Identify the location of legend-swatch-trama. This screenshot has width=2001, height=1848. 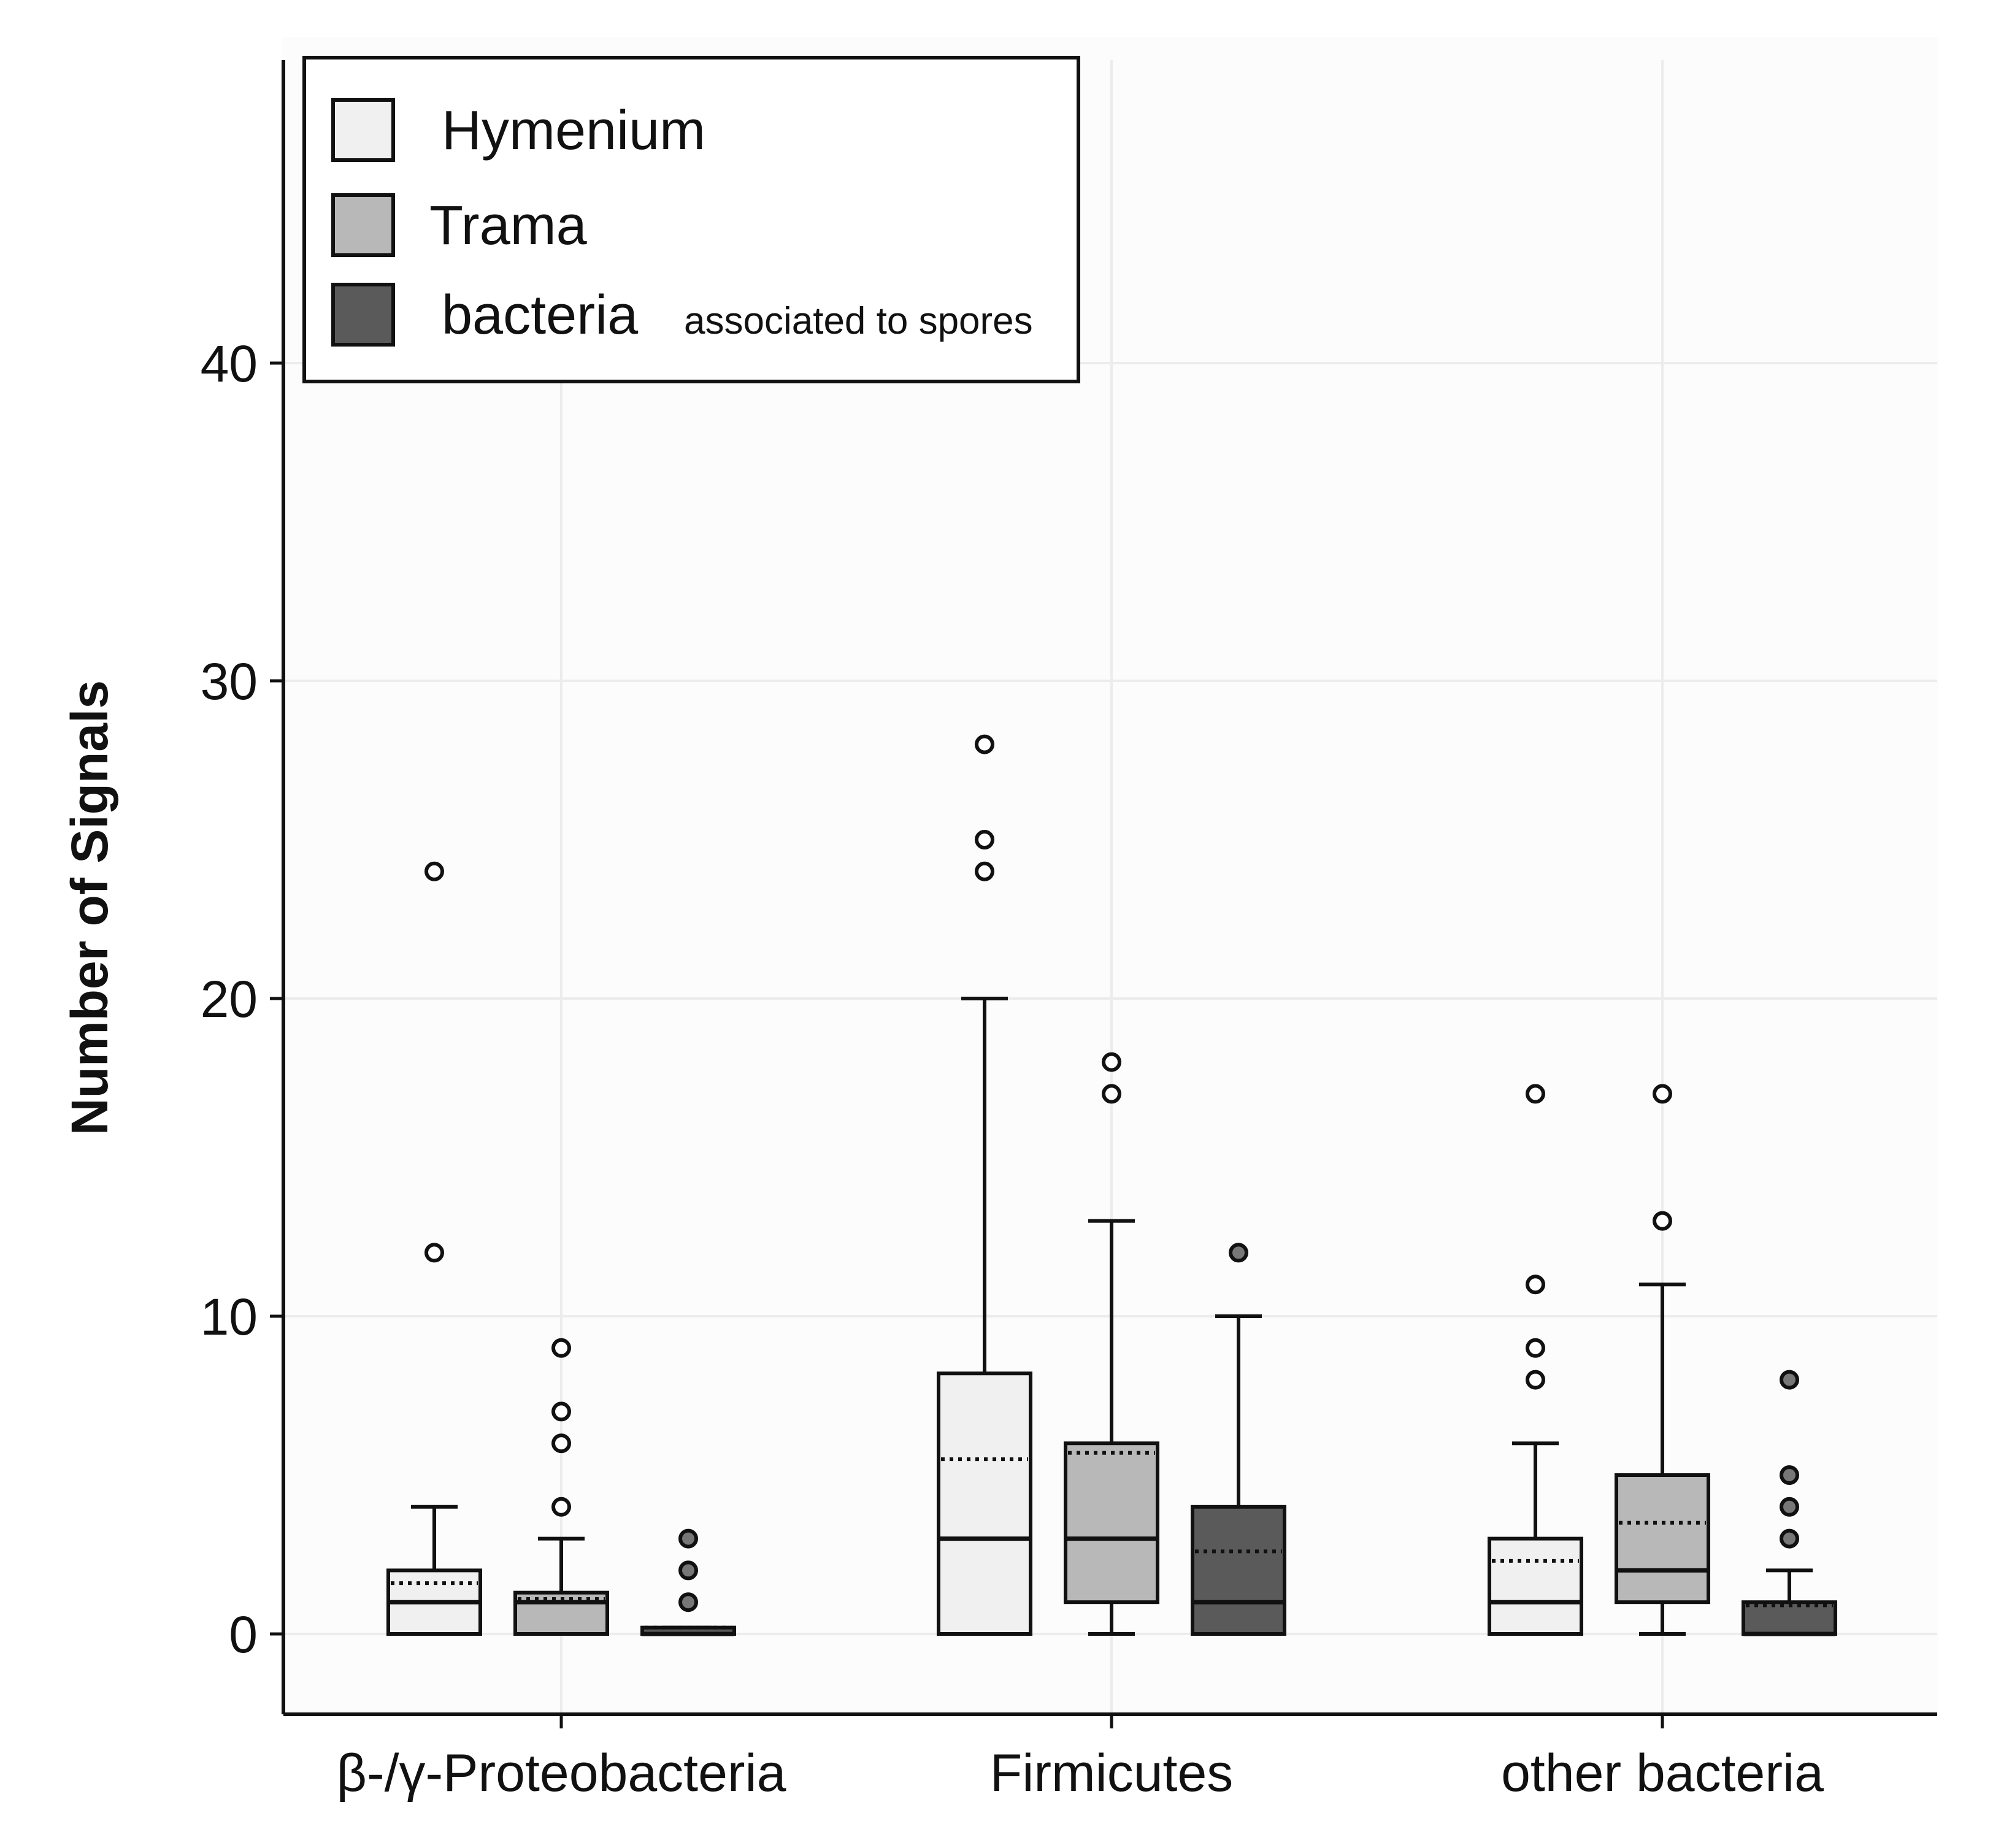
(363, 225).